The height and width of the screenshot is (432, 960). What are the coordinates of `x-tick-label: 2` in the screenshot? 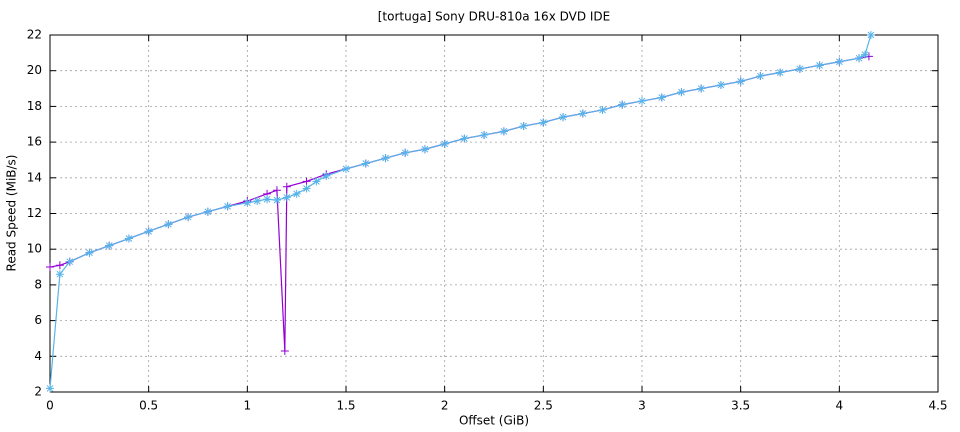 It's located at (445, 406).